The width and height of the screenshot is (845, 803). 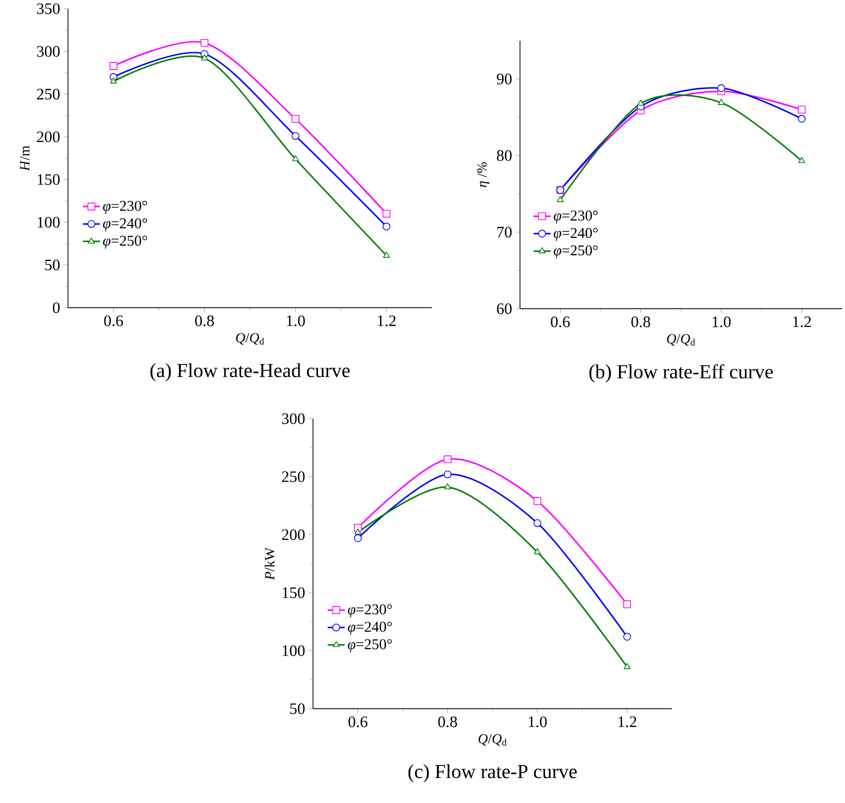 What do you see at coordinates (48, 8) in the screenshot?
I see `y-tick-label: 350` at bounding box center [48, 8].